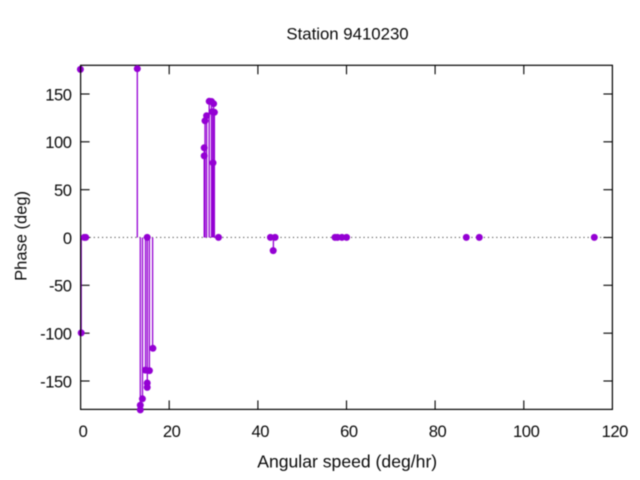  I want to click on svg-text: 20, so click(172, 431).